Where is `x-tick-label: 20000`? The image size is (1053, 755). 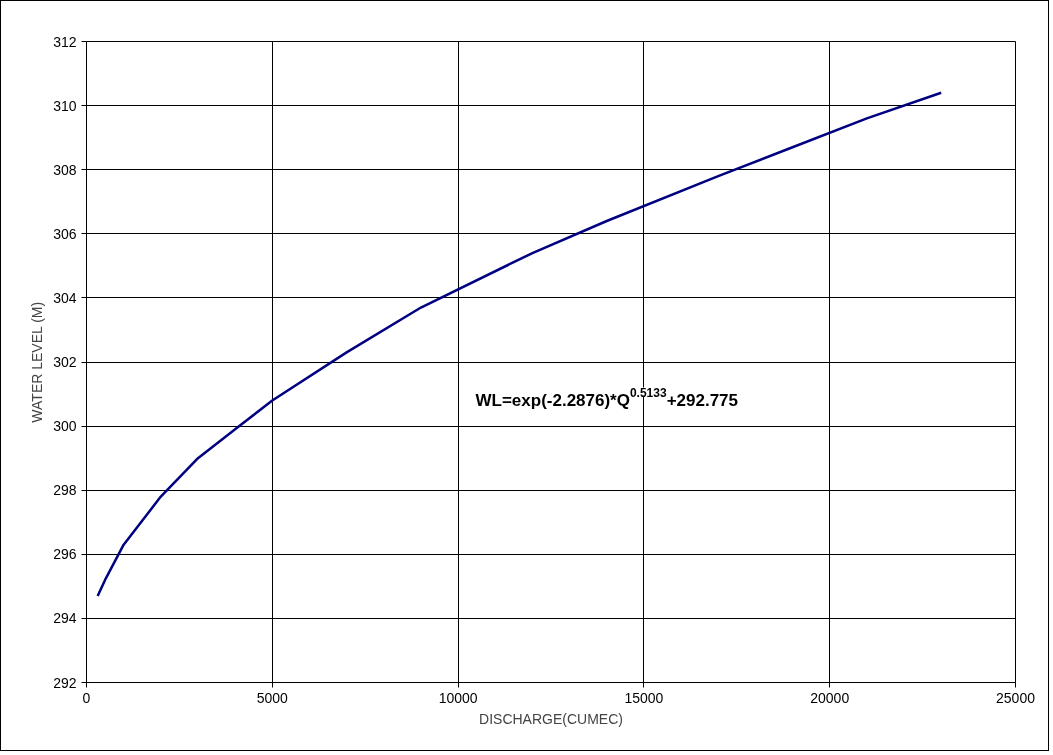
x-tick-label: 20000 is located at coordinates (830, 697).